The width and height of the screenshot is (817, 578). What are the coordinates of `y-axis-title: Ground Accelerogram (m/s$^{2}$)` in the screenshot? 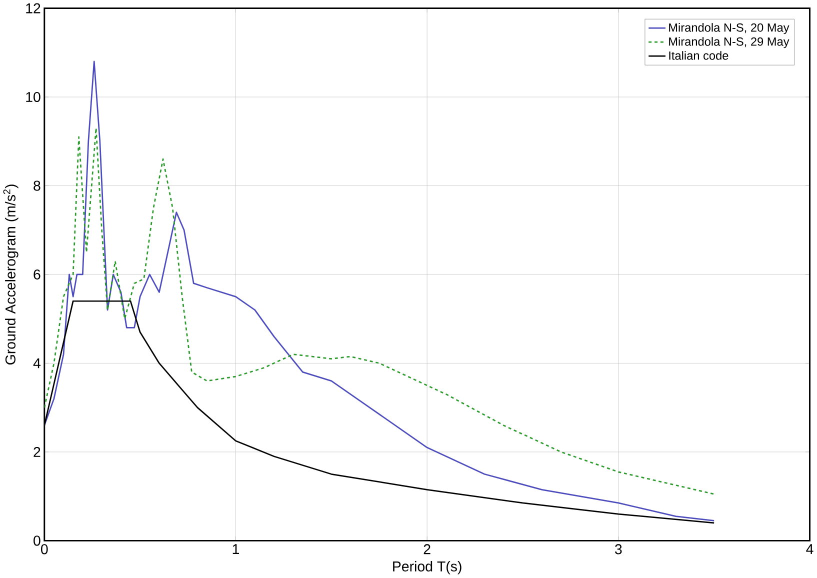 It's located at (10, 274).